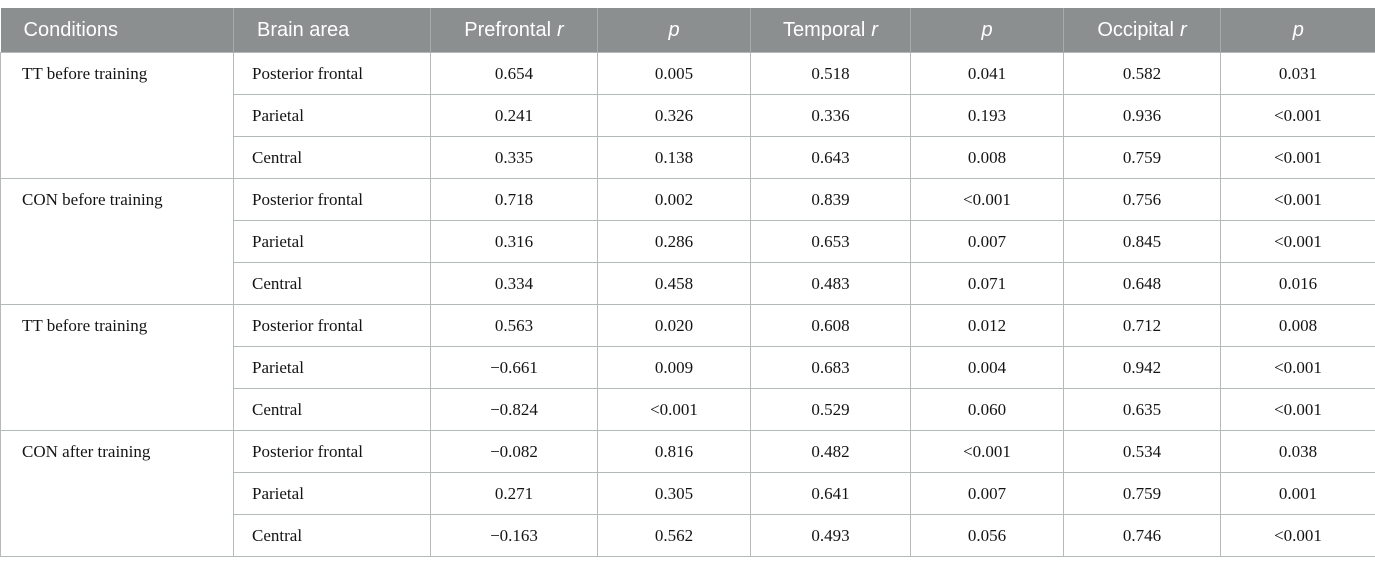  Describe the element at coordinates (1142, 409) in the screenshot. I see `value-cell: 0.635` at that location.